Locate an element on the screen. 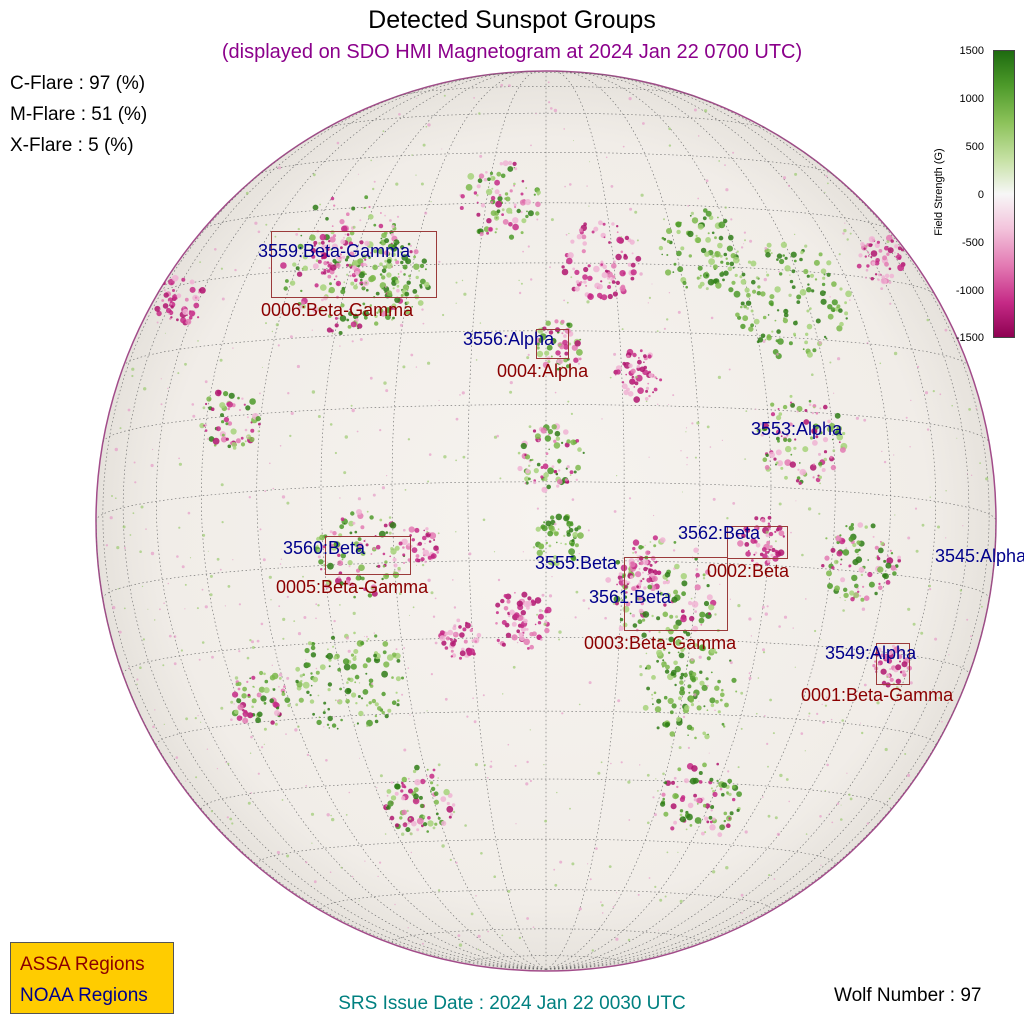 This screenshot has width=1024, height=1024. assa-label-0001: 0001:Beta-Gamma is located at coordinates (877, 695).